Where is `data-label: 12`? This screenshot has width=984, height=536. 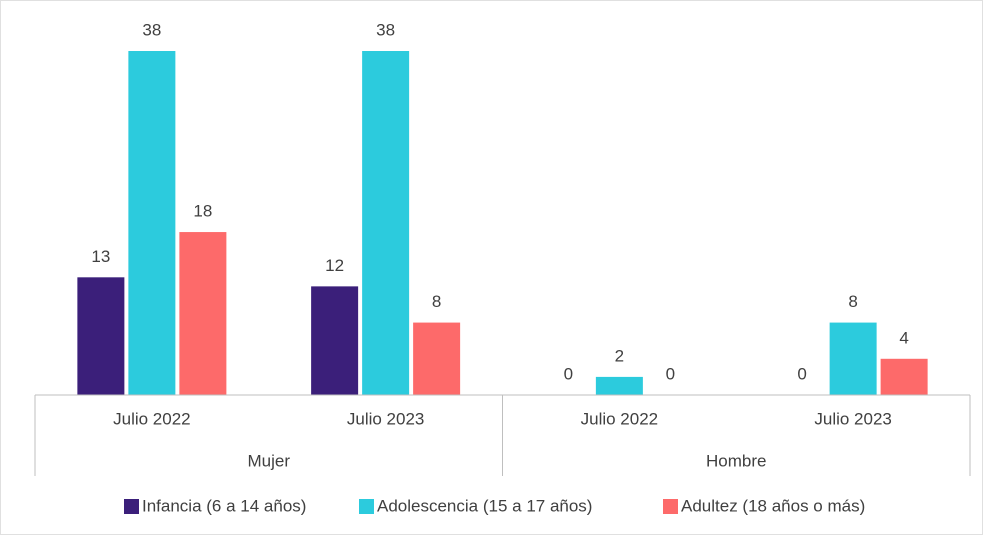
data-label: 12 is located at coordinates (334, 265).